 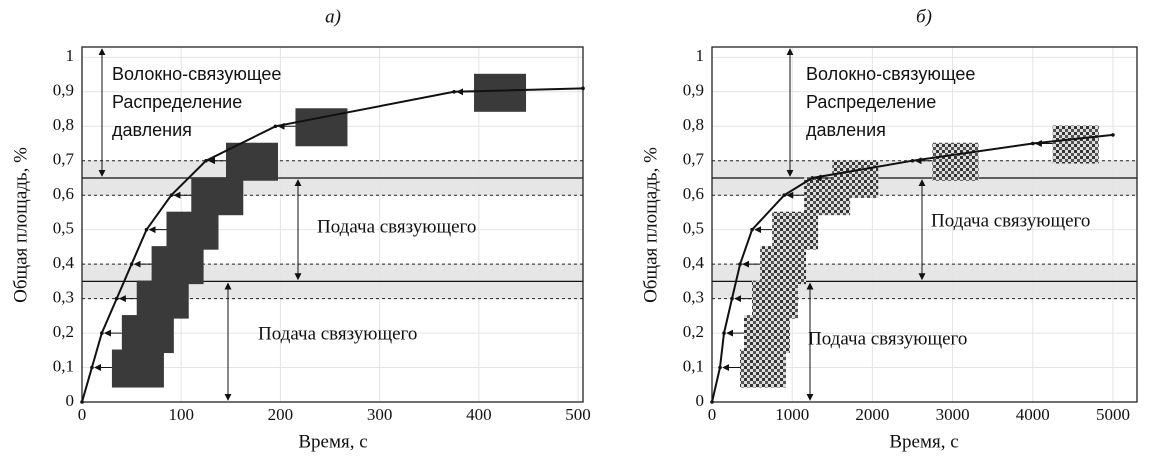 What do you see at coordinates (181, 414) in the screenshot?
I see `x-tick-label: 100` at bounding box center [181, 414].